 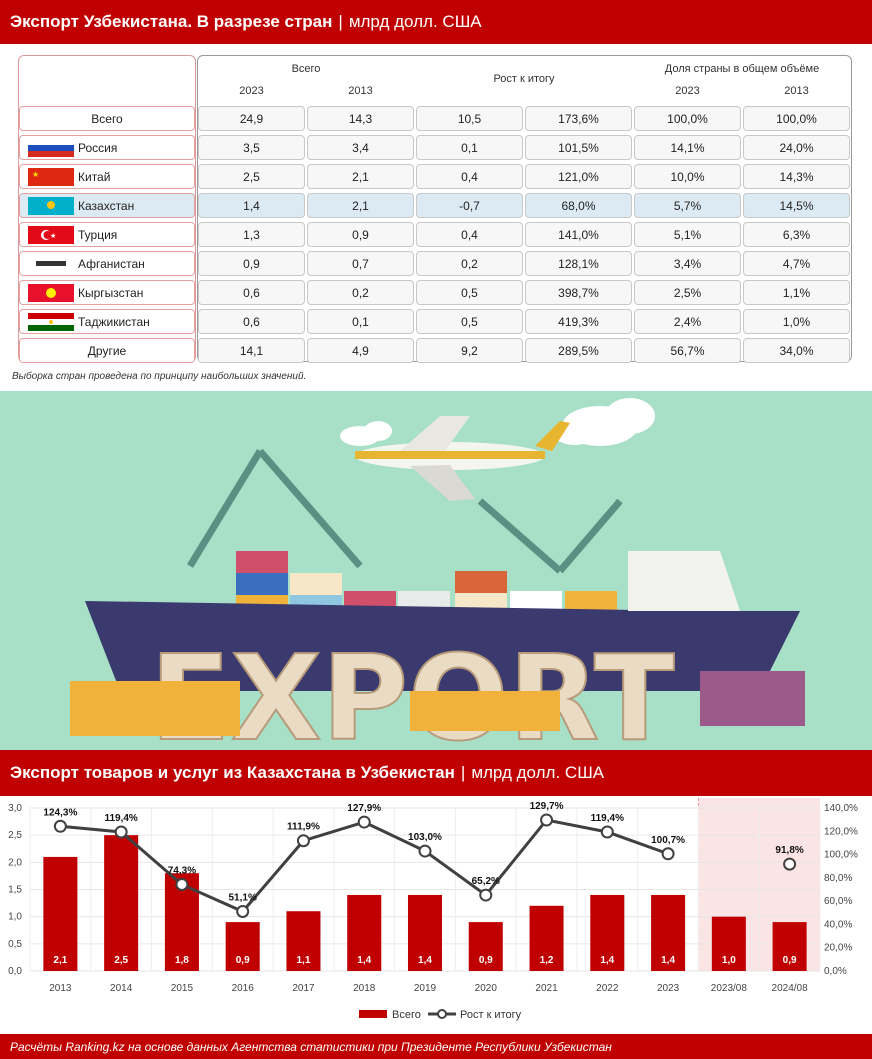 What do you see at coordinates (796, 205) in the screenshot?
I see `table-cell-s2013: 14,5%` at bounding box center [796, 205].